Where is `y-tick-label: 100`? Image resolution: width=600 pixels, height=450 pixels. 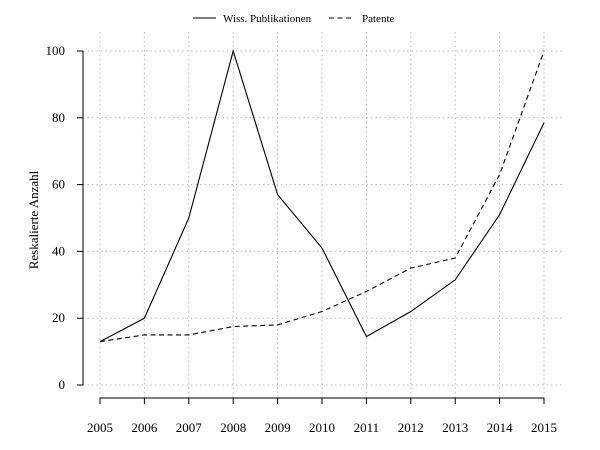
y-tick-label: 100 is located at coordinates (56, 50).